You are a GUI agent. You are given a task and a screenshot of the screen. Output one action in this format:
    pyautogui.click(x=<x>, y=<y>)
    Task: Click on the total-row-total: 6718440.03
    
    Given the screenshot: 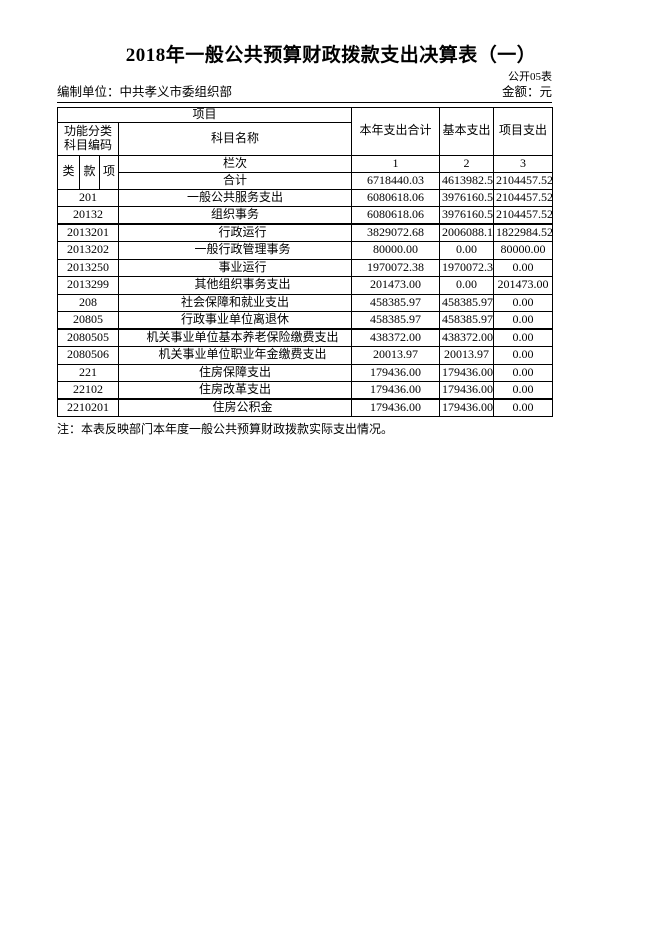 What is the action you would take?
    pyautogui.click(x=396, y=180)
    